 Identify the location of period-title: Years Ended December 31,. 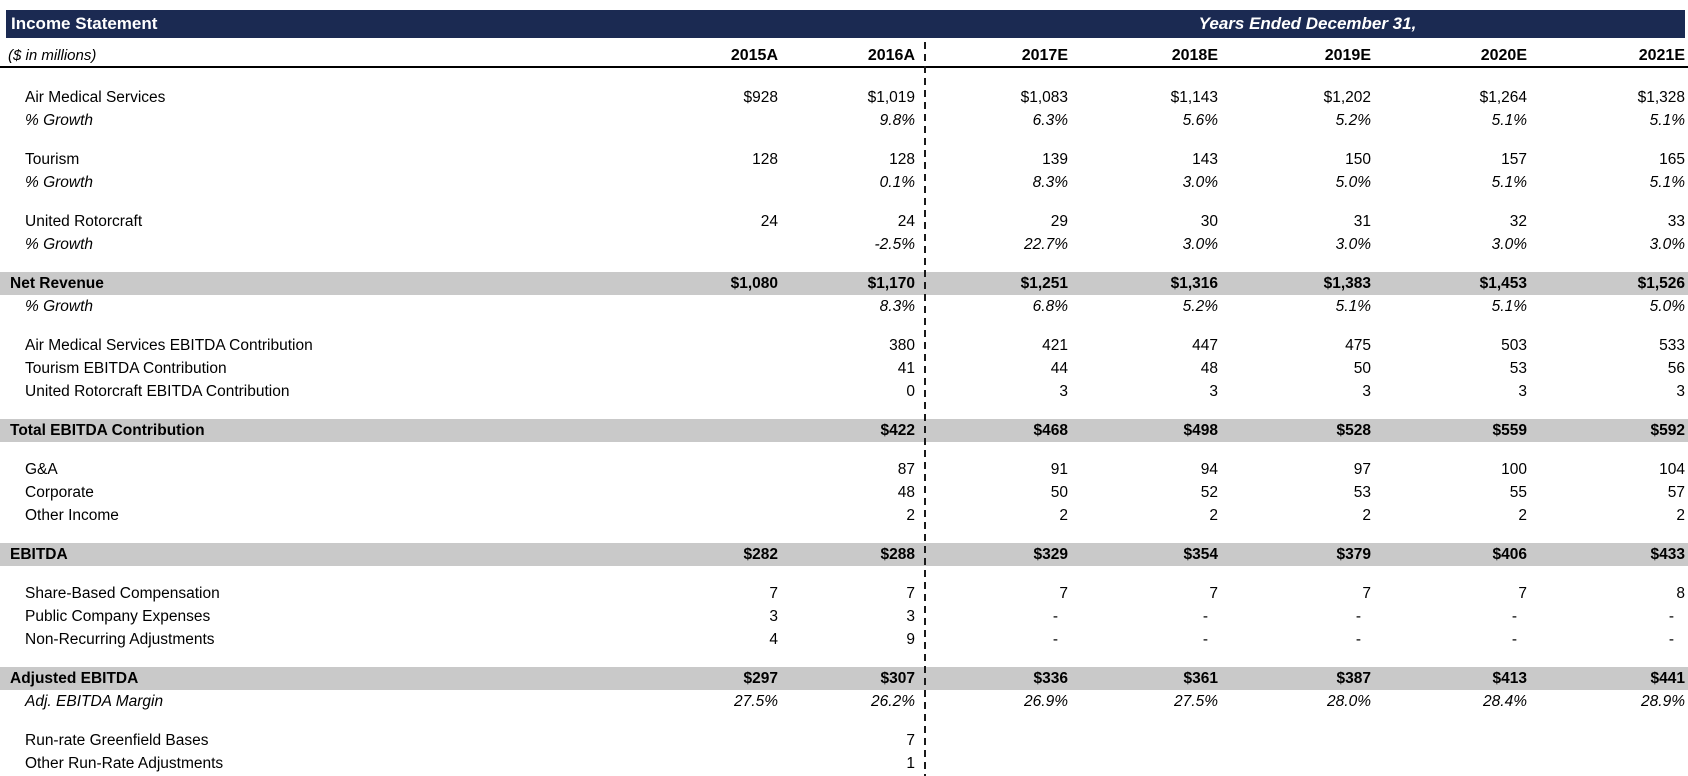
(1307, 23).